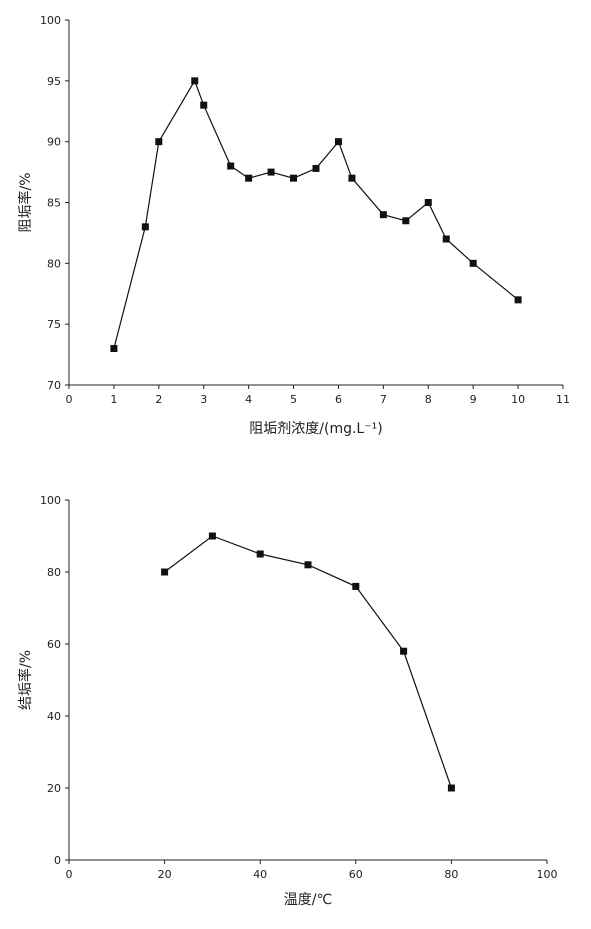 This screenshot has height=929, width=591. Describe the element at coordinates (54, 324) in the screenshot. I see `y-tick-label: 75` at that location.